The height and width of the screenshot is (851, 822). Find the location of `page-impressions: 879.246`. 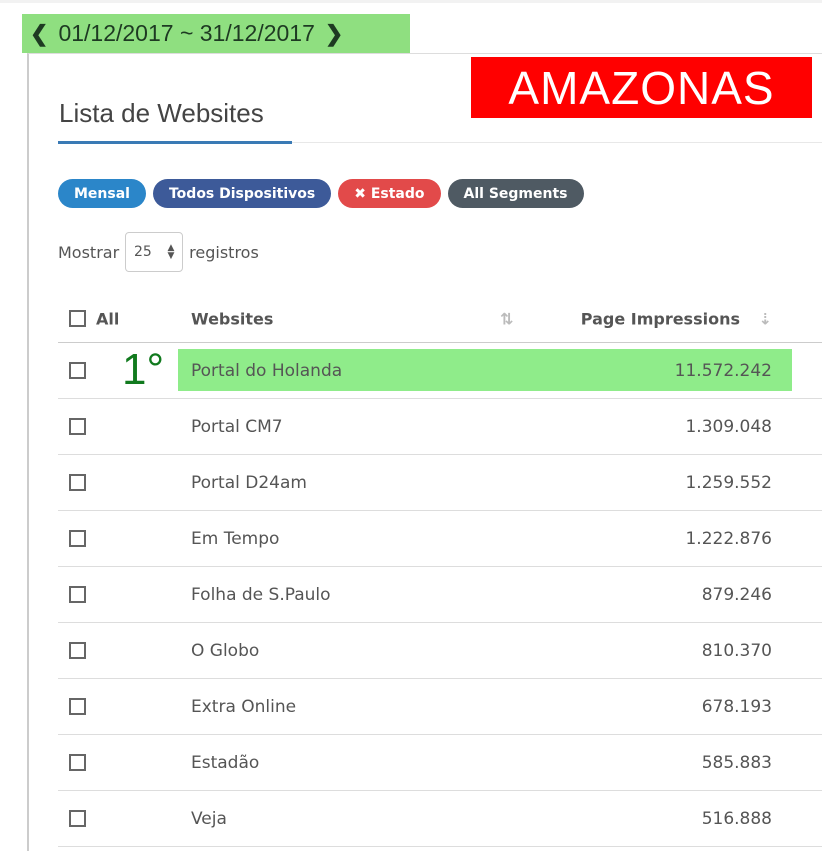

page-impressions: 879.246 is located at coordinates (736, 594).